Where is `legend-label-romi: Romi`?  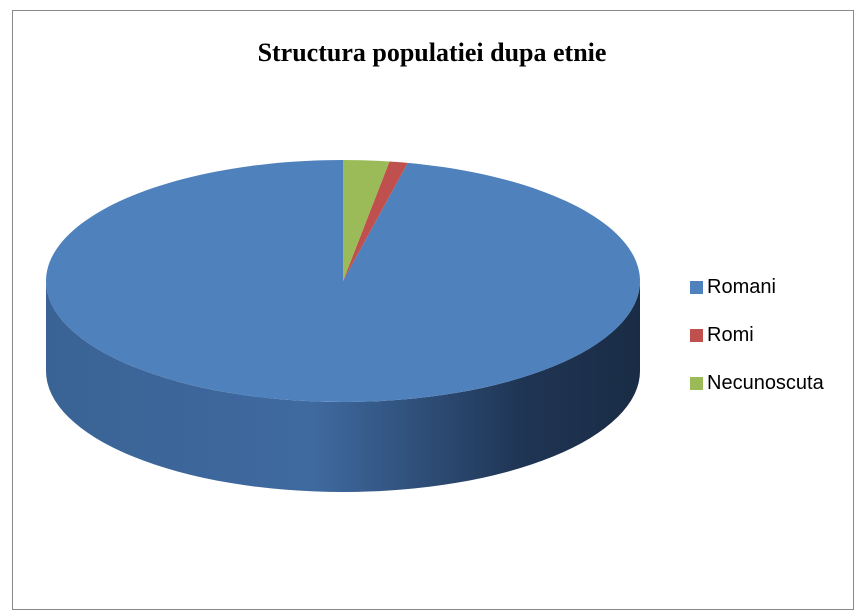 legend-label-romi: Romi is located at coordinates (730, 334).